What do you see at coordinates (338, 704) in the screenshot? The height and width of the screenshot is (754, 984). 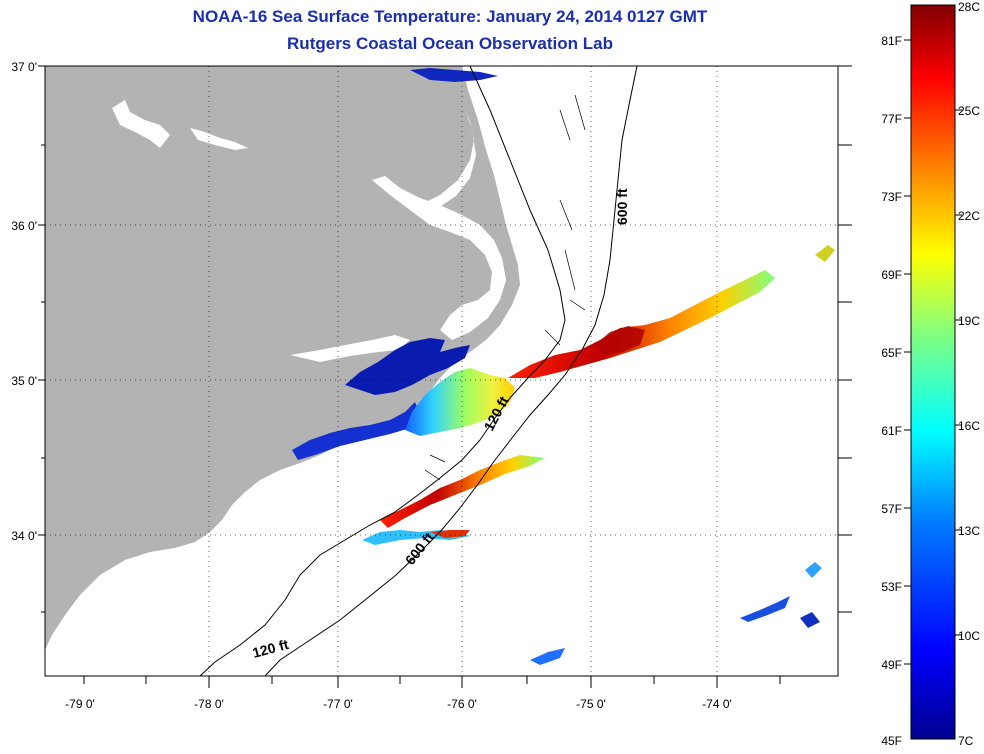 I see `lon-tick-label: -77 0'` at bounding box center [338, 704].